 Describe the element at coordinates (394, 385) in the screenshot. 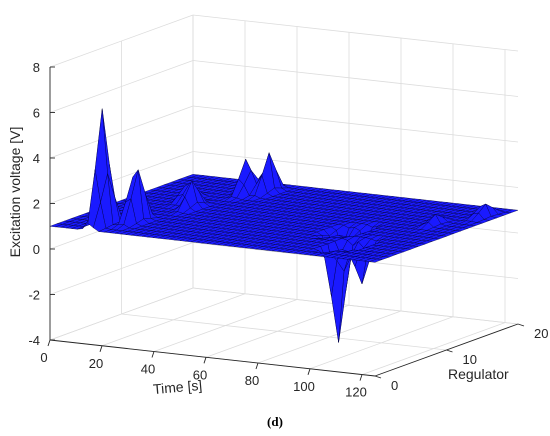

I see `y-tick-label-0: 0` at that location.